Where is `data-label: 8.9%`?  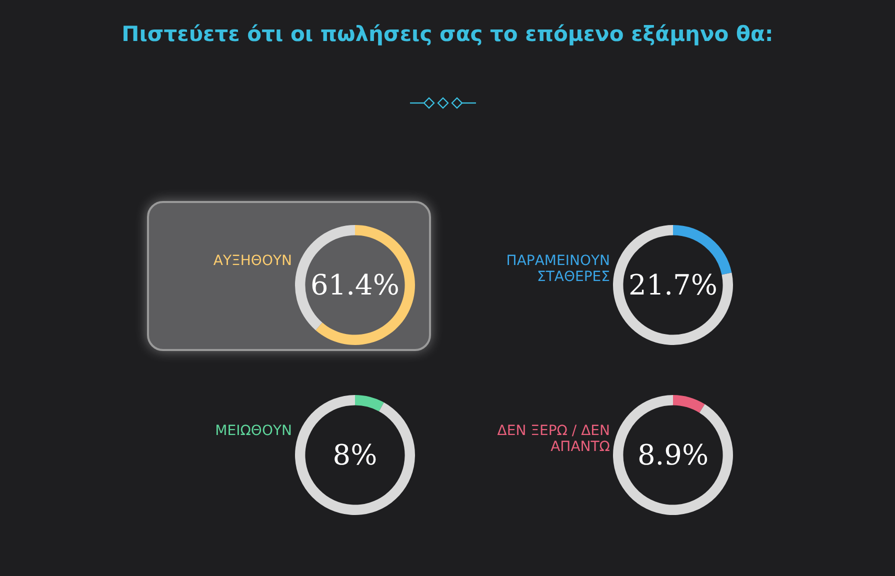 data-label: 8.9% is located at coordinates (673, 455).